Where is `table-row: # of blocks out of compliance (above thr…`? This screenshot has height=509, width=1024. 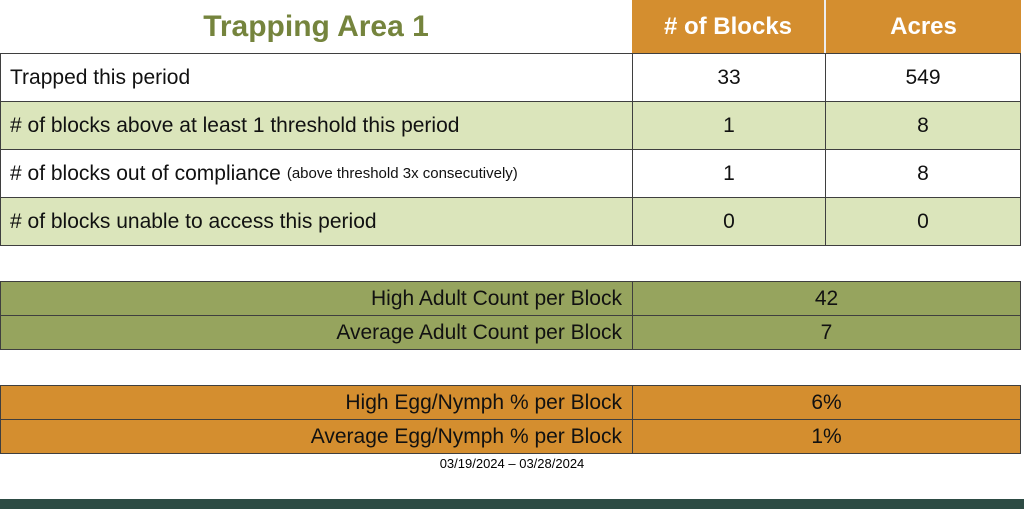 table-row: # of blocks out of compliance (above thr… is located at coordinates (510, 173).